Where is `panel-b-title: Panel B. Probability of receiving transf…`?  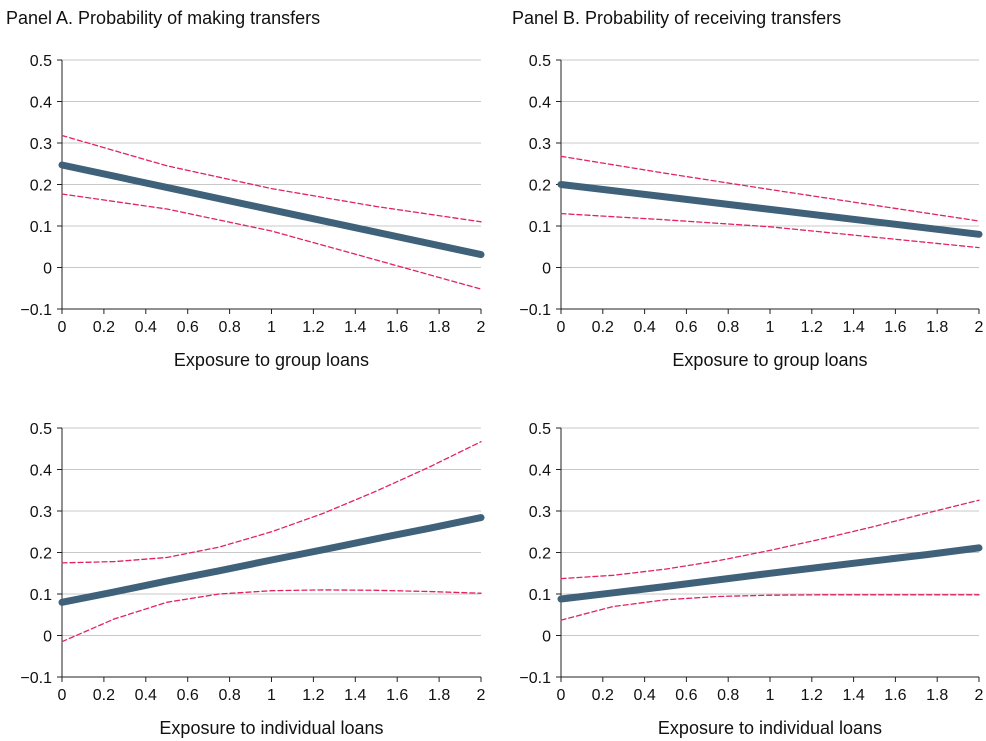 panel-b-title: Panel B. Probability of receiving transf… is located at coordinates (677, 18).